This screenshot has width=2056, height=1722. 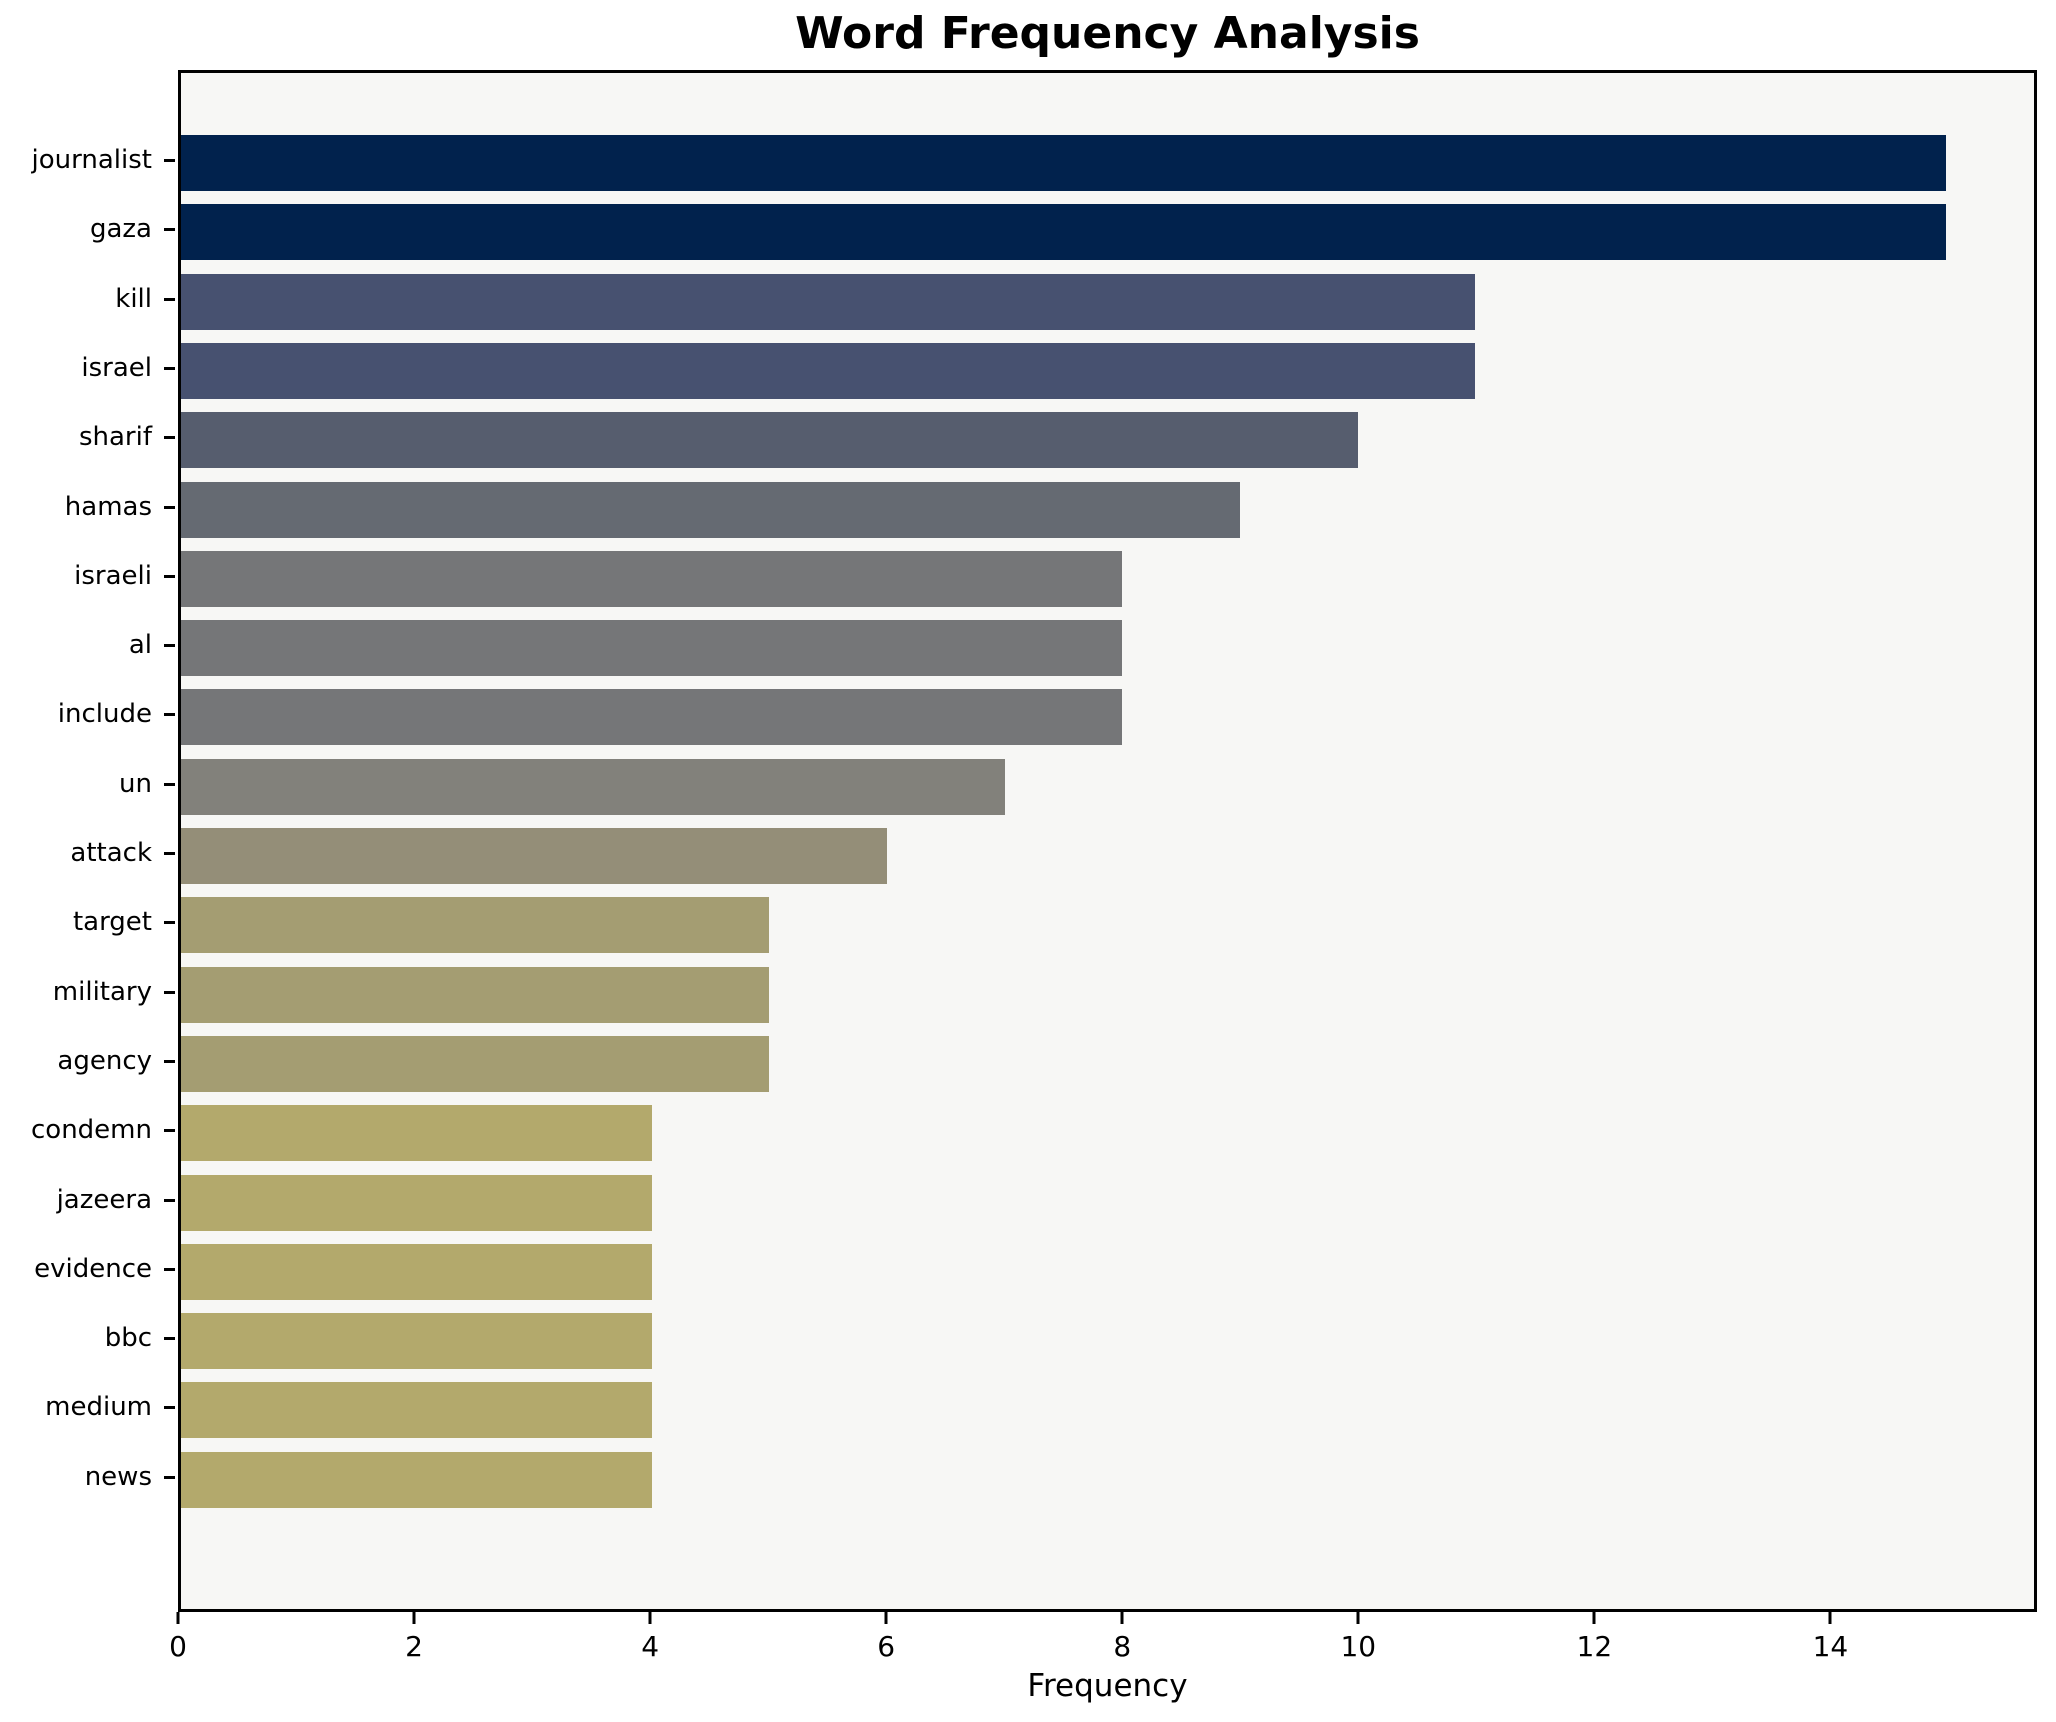 I want to click on y-tick-label: target, so click(x=112, y=922).